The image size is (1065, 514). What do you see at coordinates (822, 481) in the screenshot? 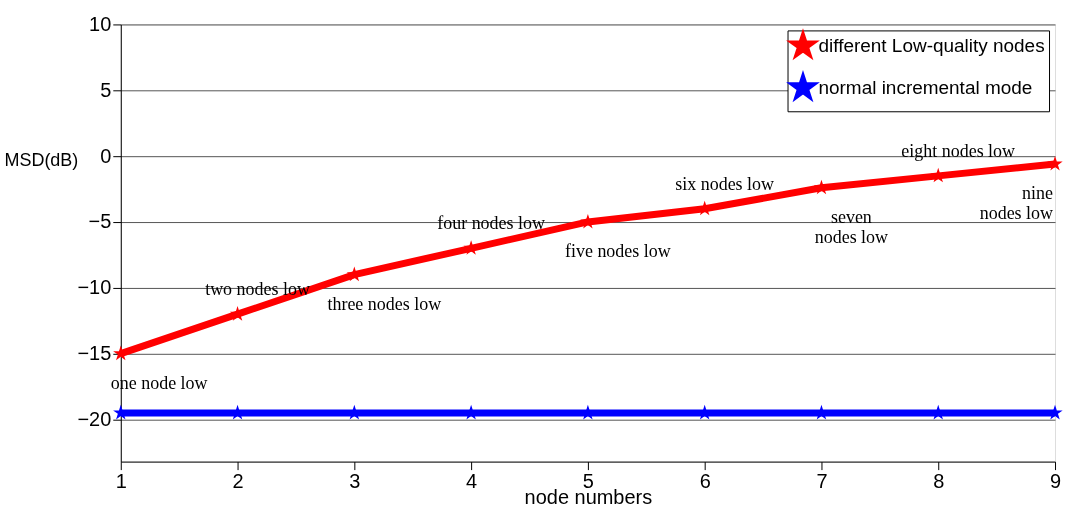
I see `x-tick-label: 7` at bounding box center [822, 481].